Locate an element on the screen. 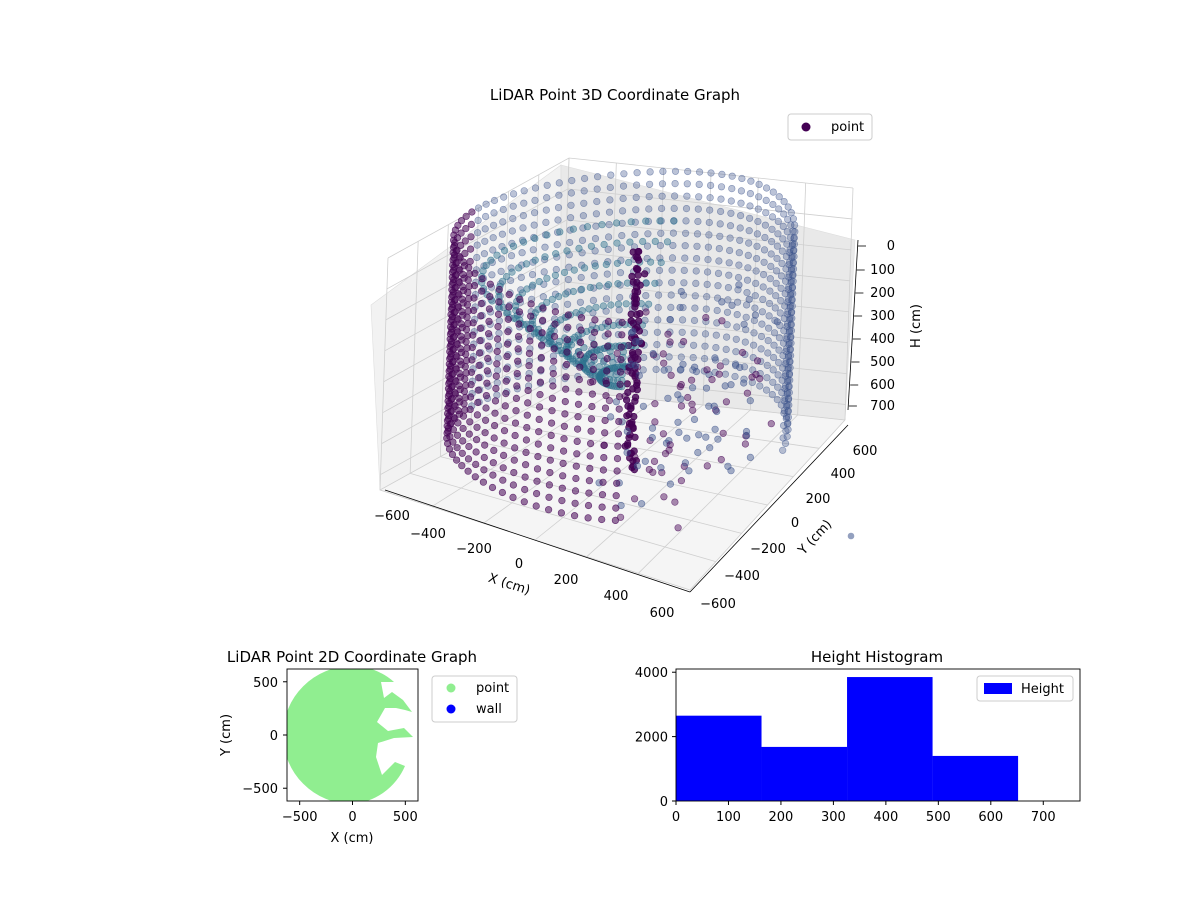 Image resolution: width=1200 pixels, height=900 pixels. plot3d-xtick-label: −200 is located at coordinates (474, 549).